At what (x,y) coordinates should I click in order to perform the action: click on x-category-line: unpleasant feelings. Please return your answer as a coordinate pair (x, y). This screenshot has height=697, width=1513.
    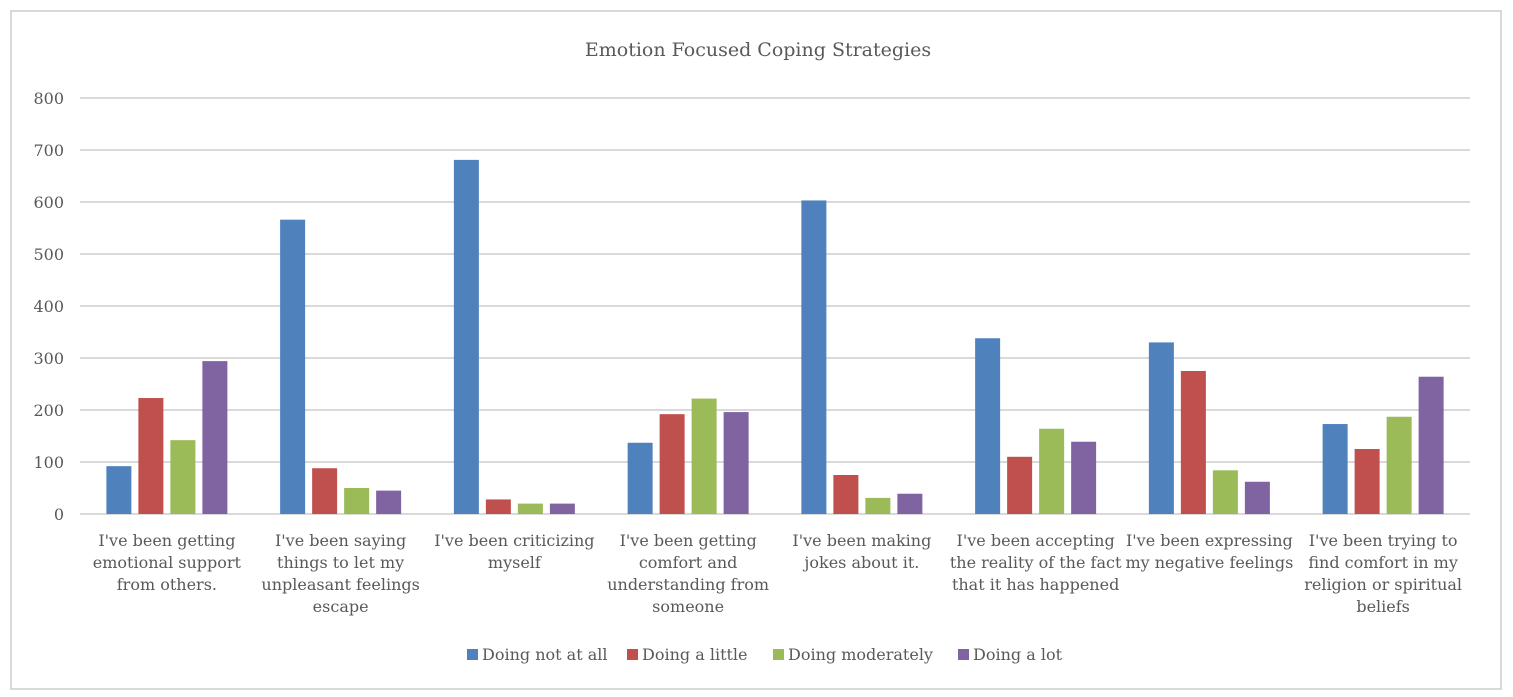
    Looking at the image, I should click on (340, 584).